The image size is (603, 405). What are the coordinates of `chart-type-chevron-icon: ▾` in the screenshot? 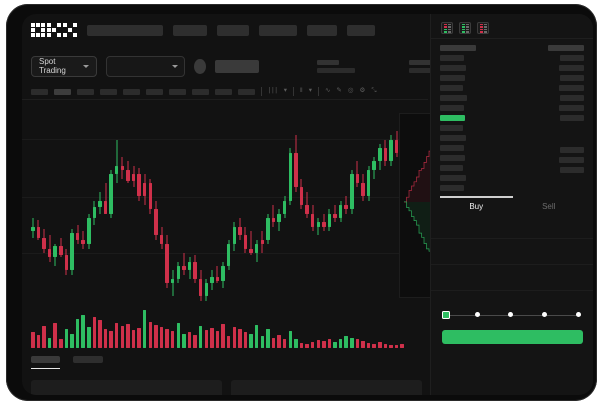 It's located at (285, 91).